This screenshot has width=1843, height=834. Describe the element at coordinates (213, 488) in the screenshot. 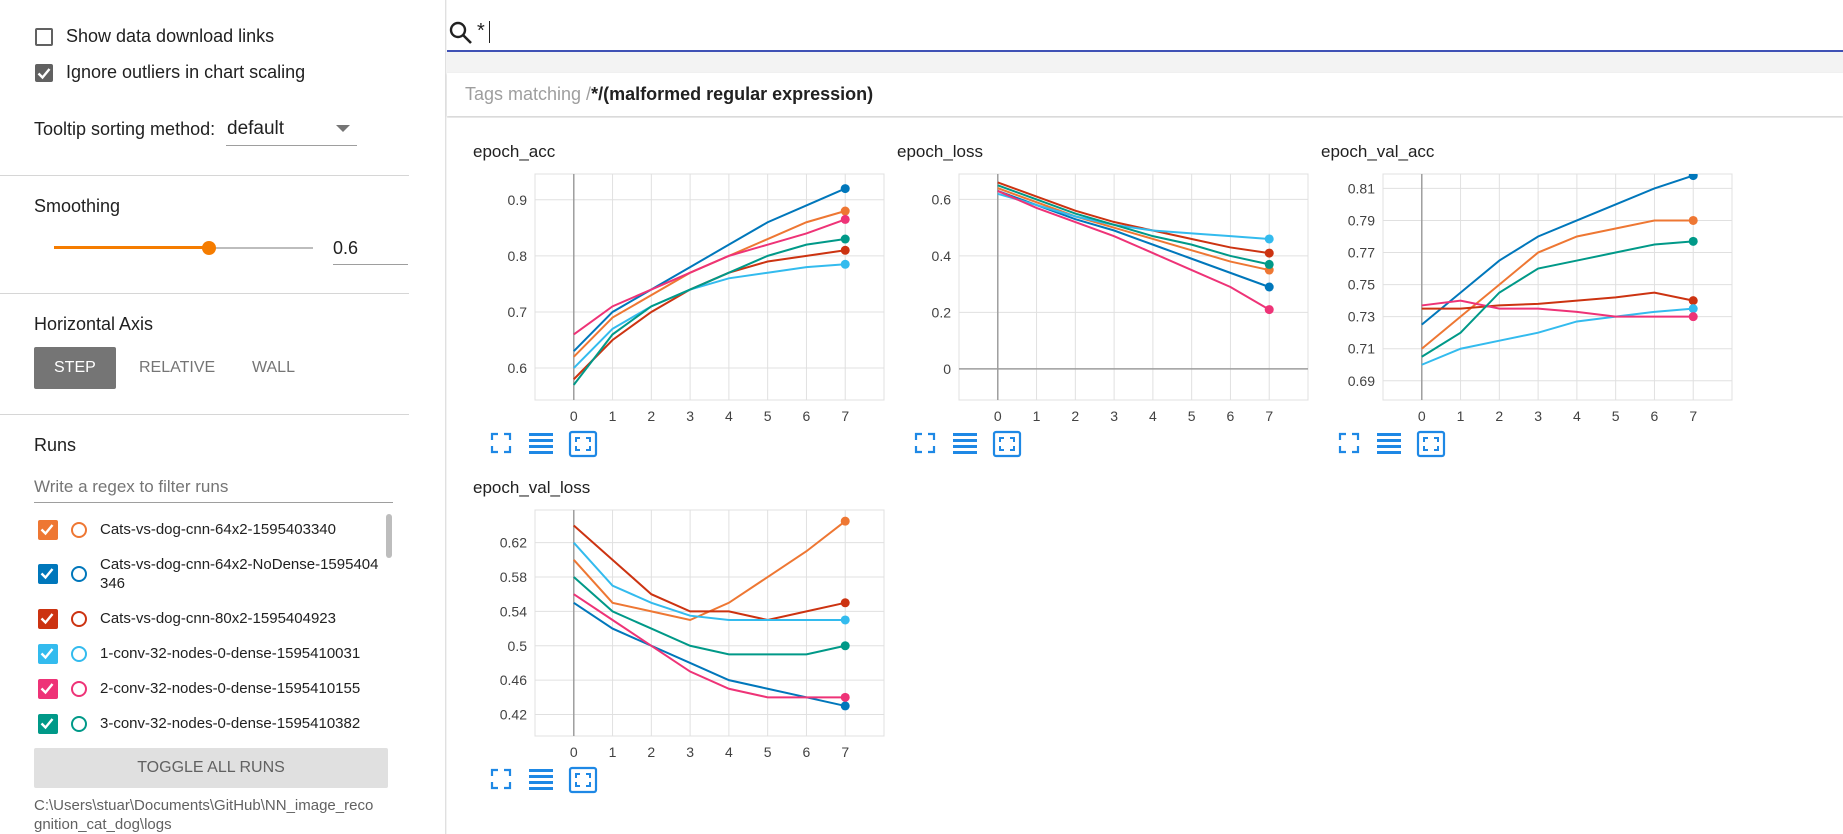

I see `runs-filter: Write a regex to filter runs` at that location.